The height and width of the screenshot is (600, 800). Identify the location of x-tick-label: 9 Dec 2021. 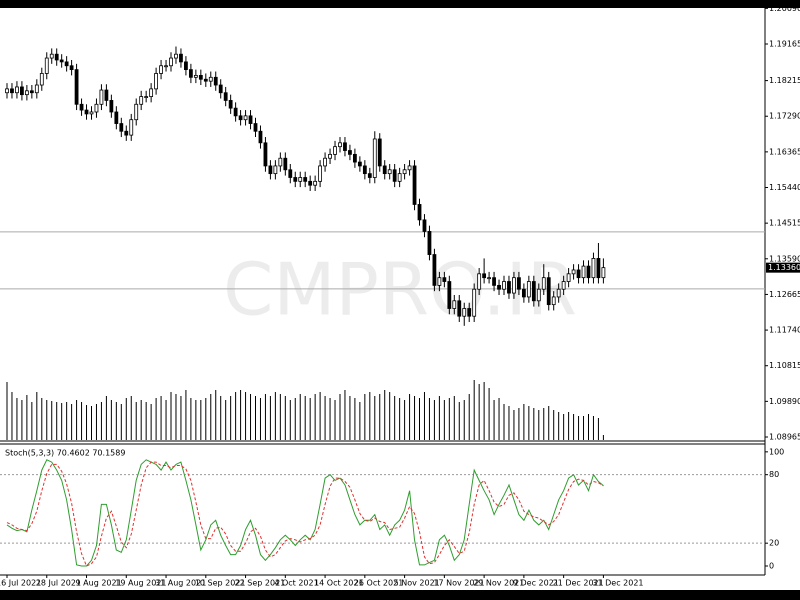
(536, 583).